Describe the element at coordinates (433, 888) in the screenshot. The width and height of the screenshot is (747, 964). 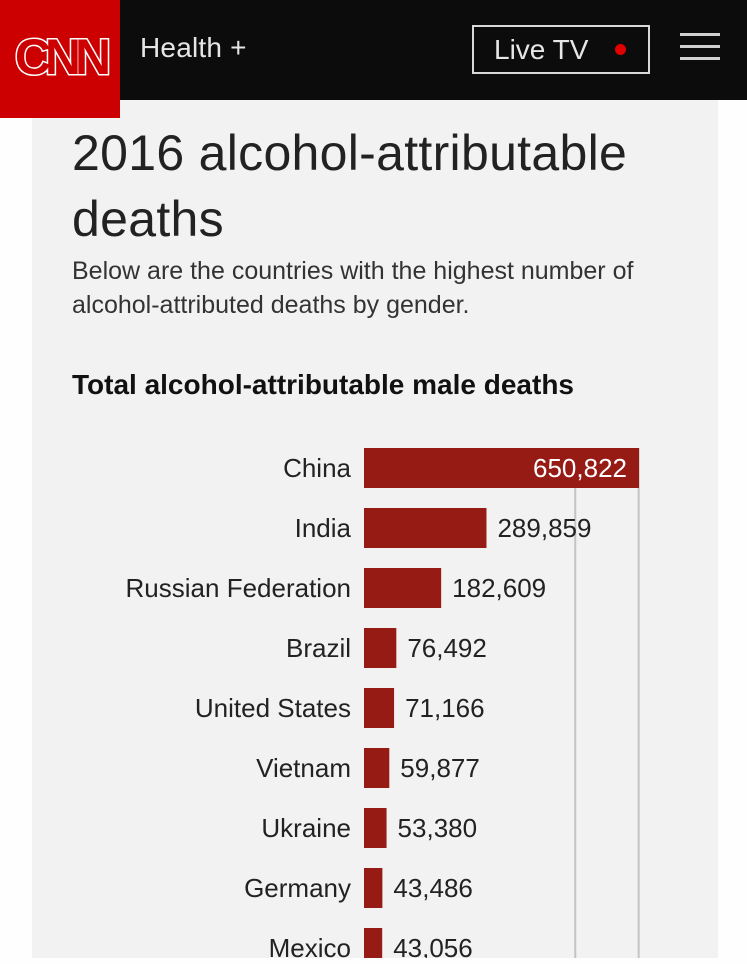
I see `value-label-7: 43,486` at that location.